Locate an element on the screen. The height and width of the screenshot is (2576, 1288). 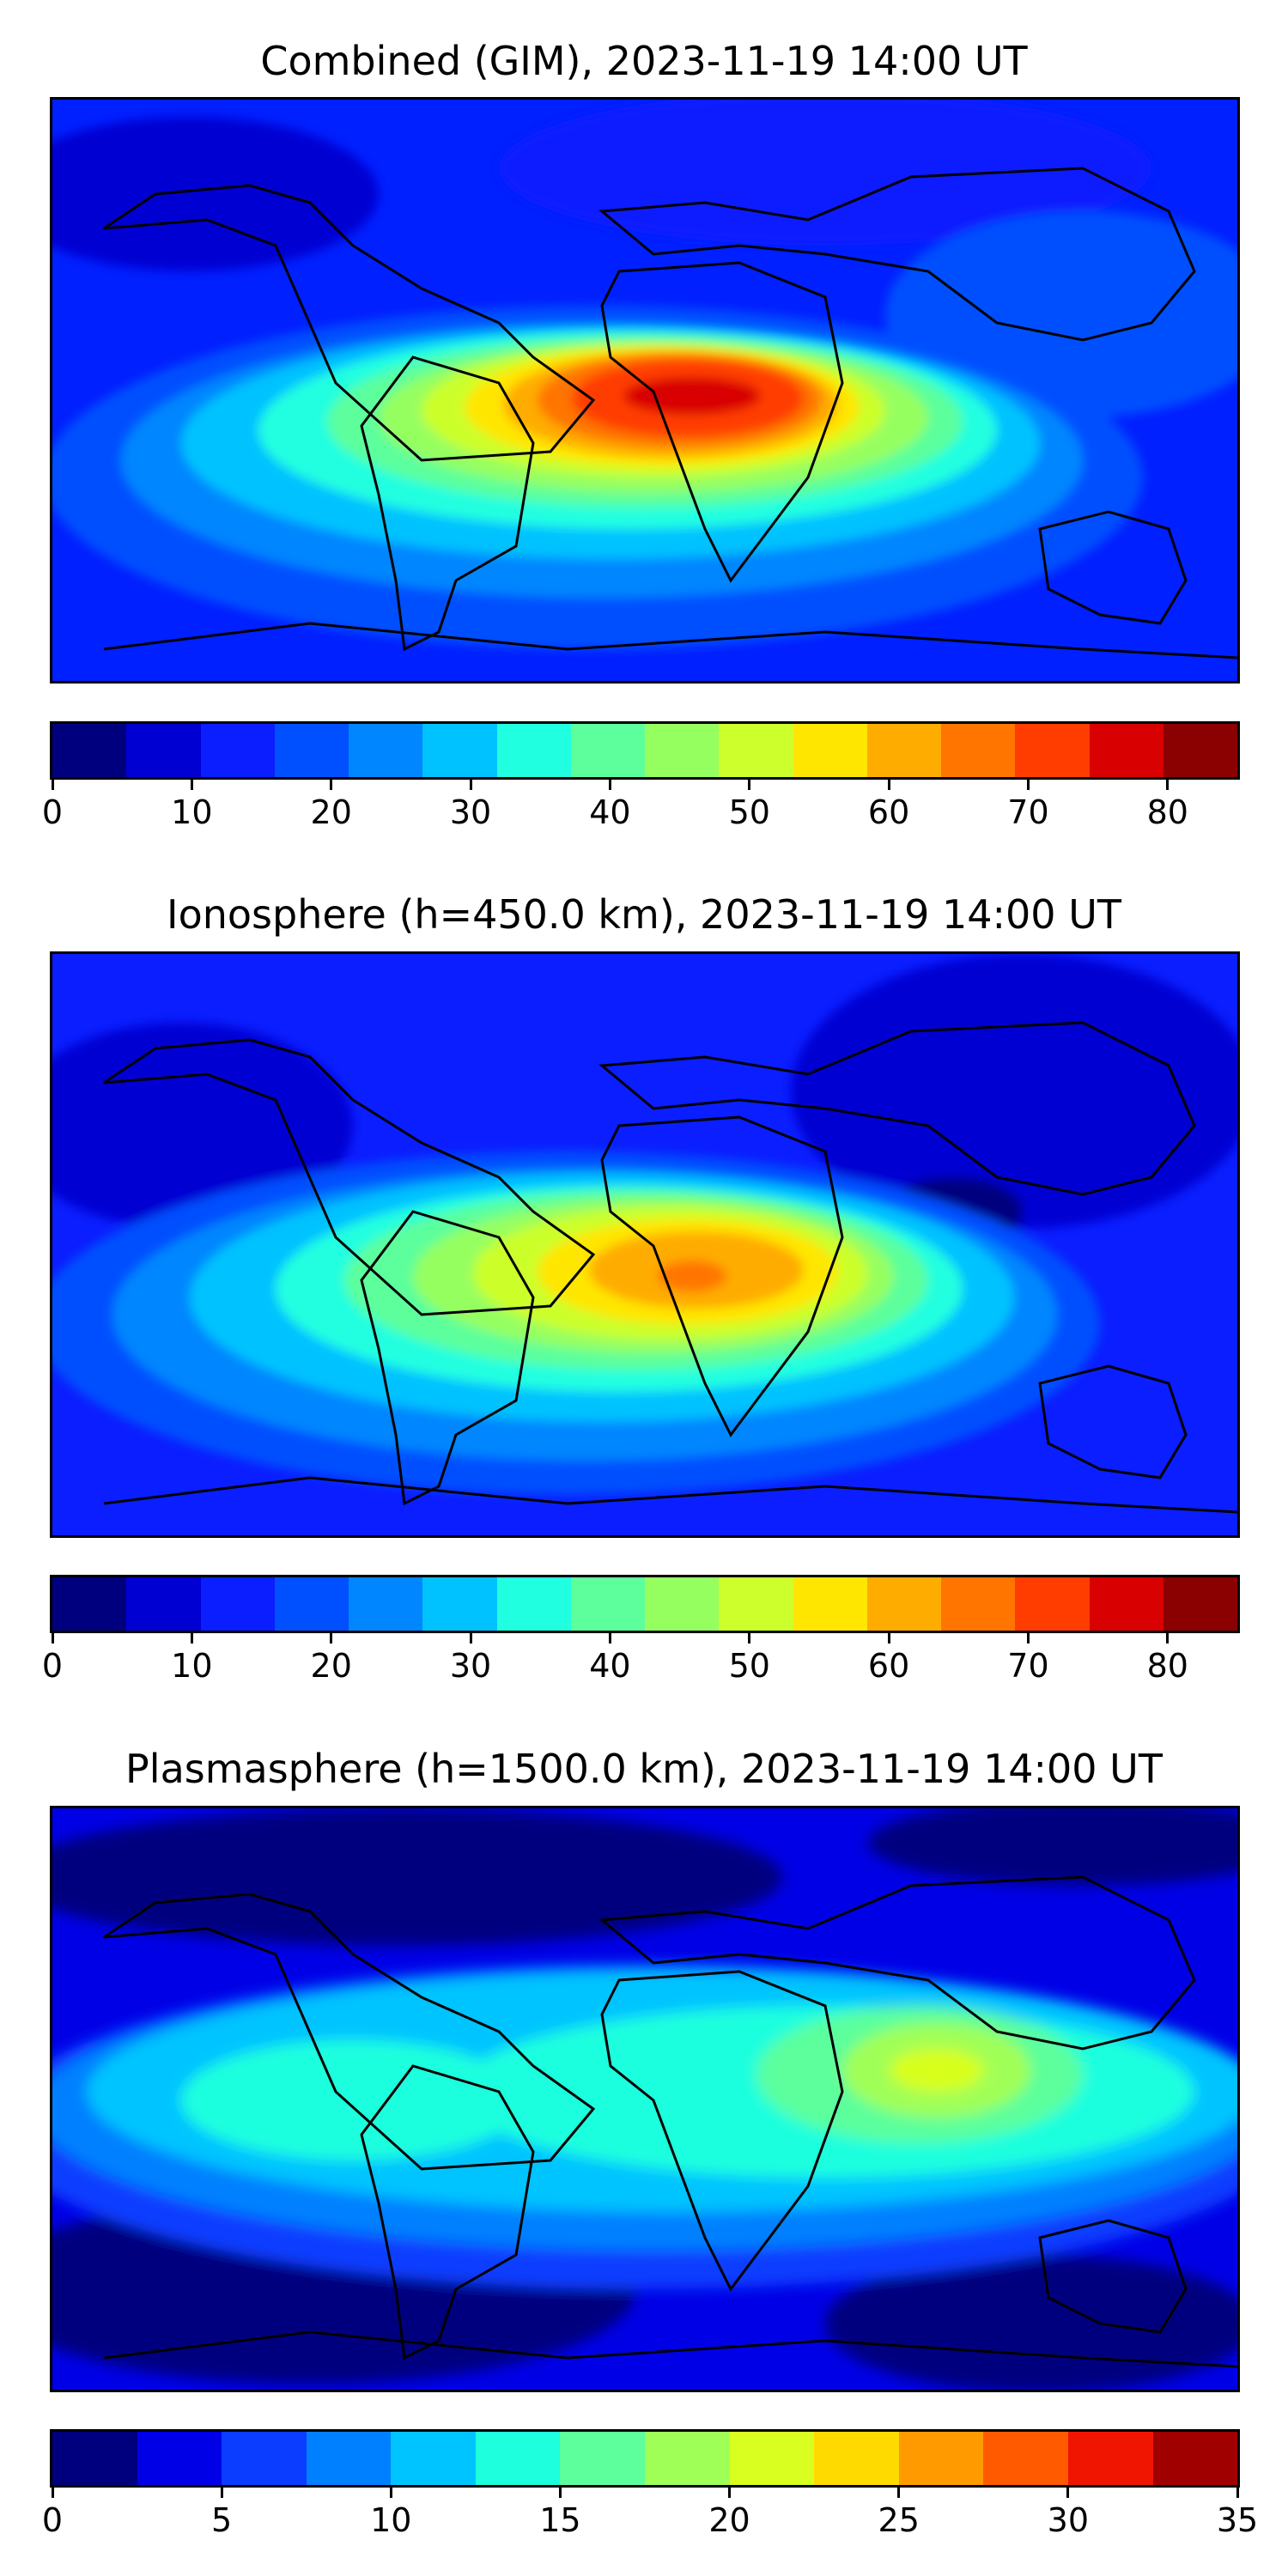
colorbar-ionosphere is located at coordinates (645, 1604).